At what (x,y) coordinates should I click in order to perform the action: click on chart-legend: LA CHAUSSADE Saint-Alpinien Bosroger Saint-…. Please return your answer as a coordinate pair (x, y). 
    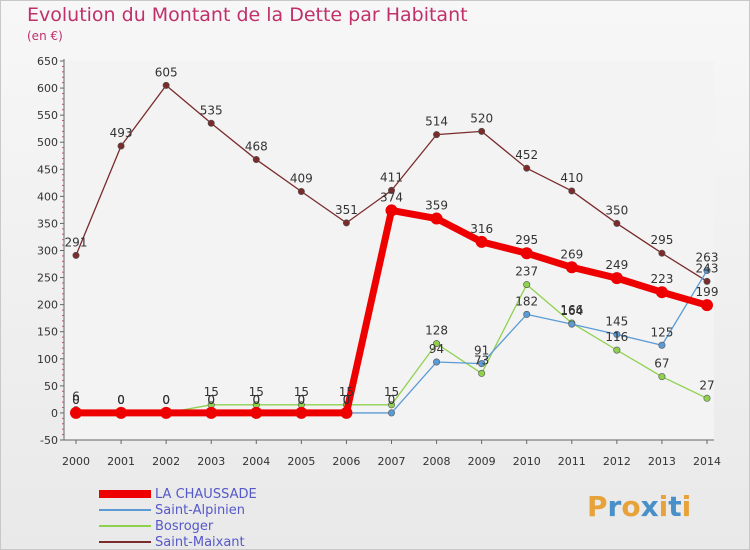
    Looking at the image, I should click on (178, 518).